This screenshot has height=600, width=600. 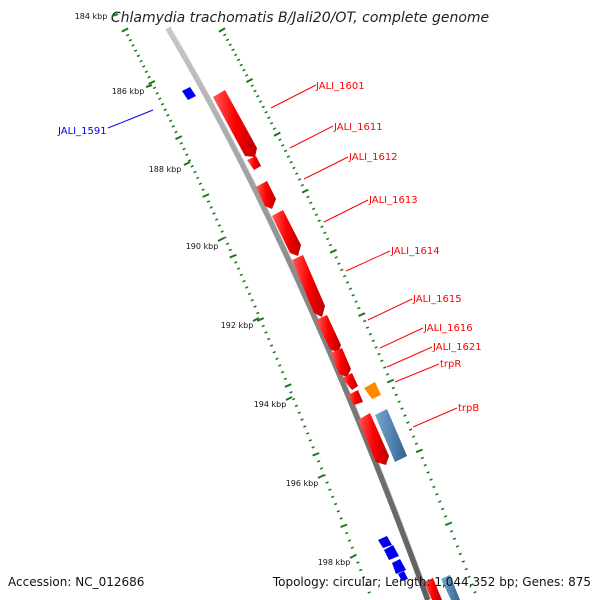 What do you see at coordinates (302, 483) in the screenshot?
I see `tick-label-196: 196 kbp` at bounding box center [302, 483].